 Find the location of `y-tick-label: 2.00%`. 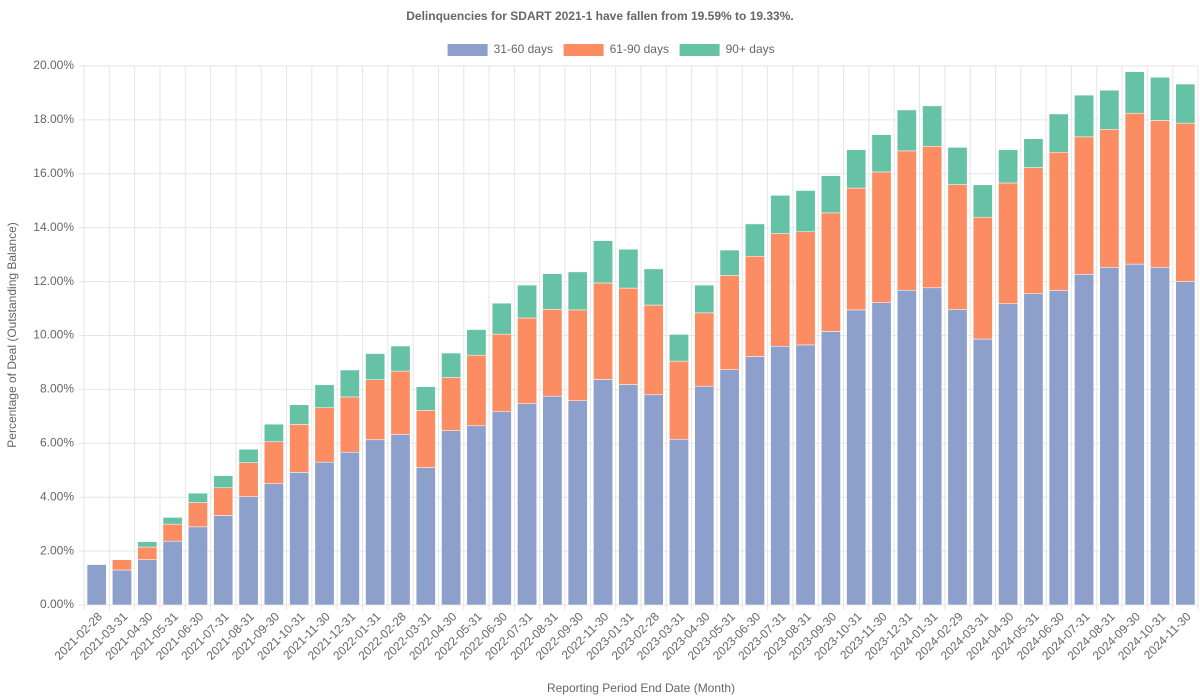

y-tick-label: 2.00% is located at coordinates (57, 550).